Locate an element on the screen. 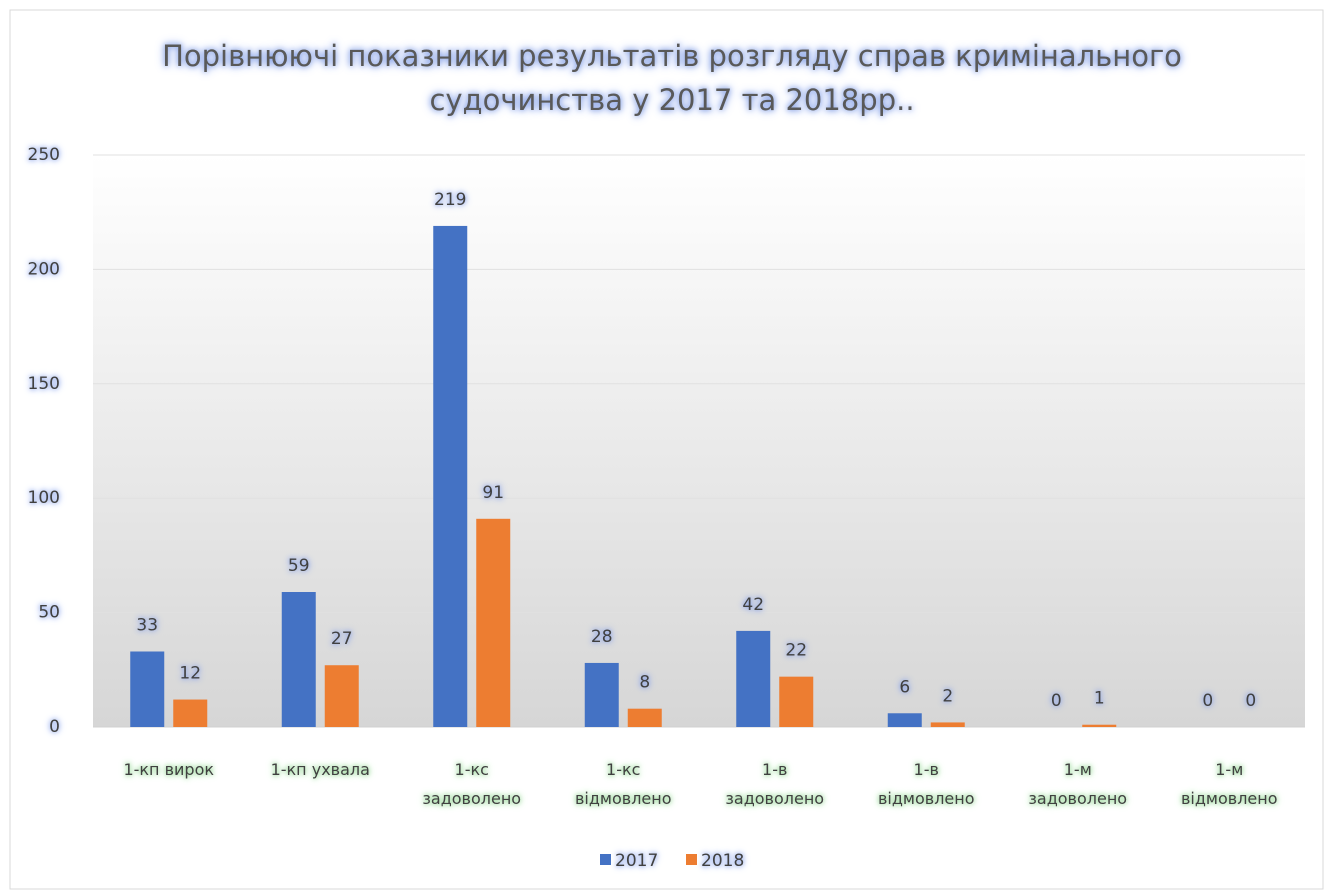 The height and width of the screenshot is (890, 1324). data-label: 8 is located at coordinates (644, 683).